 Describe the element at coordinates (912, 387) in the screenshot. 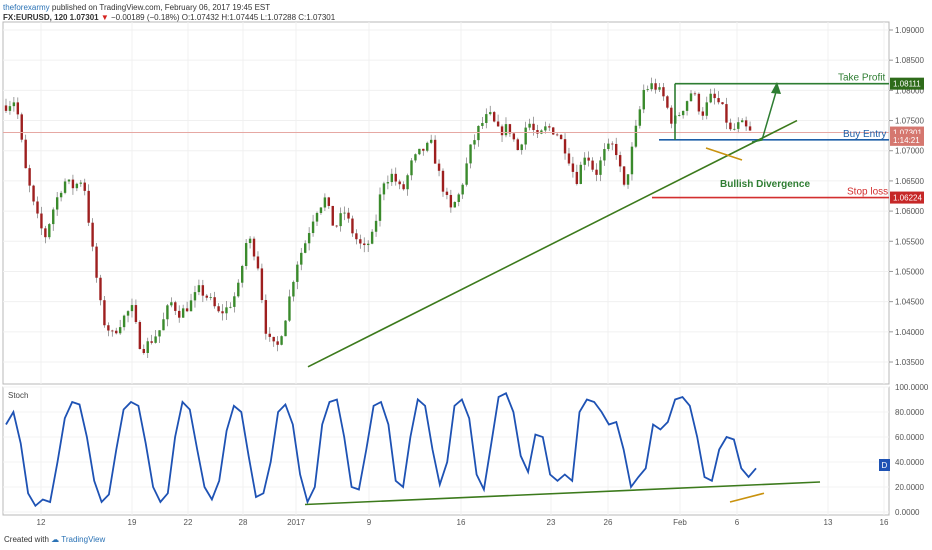

I see `stoch-tick-label: 100.0000` at that location.